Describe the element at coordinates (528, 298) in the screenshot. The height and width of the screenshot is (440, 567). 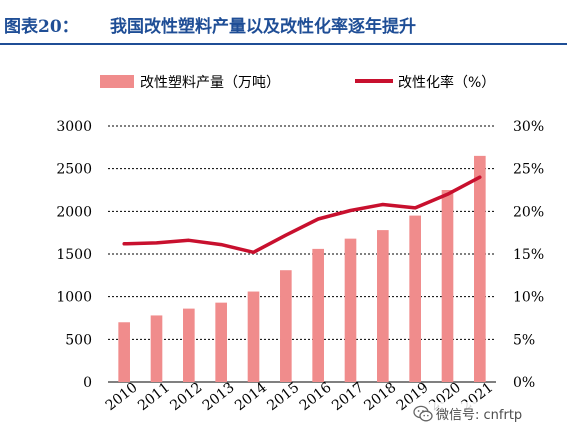
I see `y-right-tick-label: 10%` at that location.